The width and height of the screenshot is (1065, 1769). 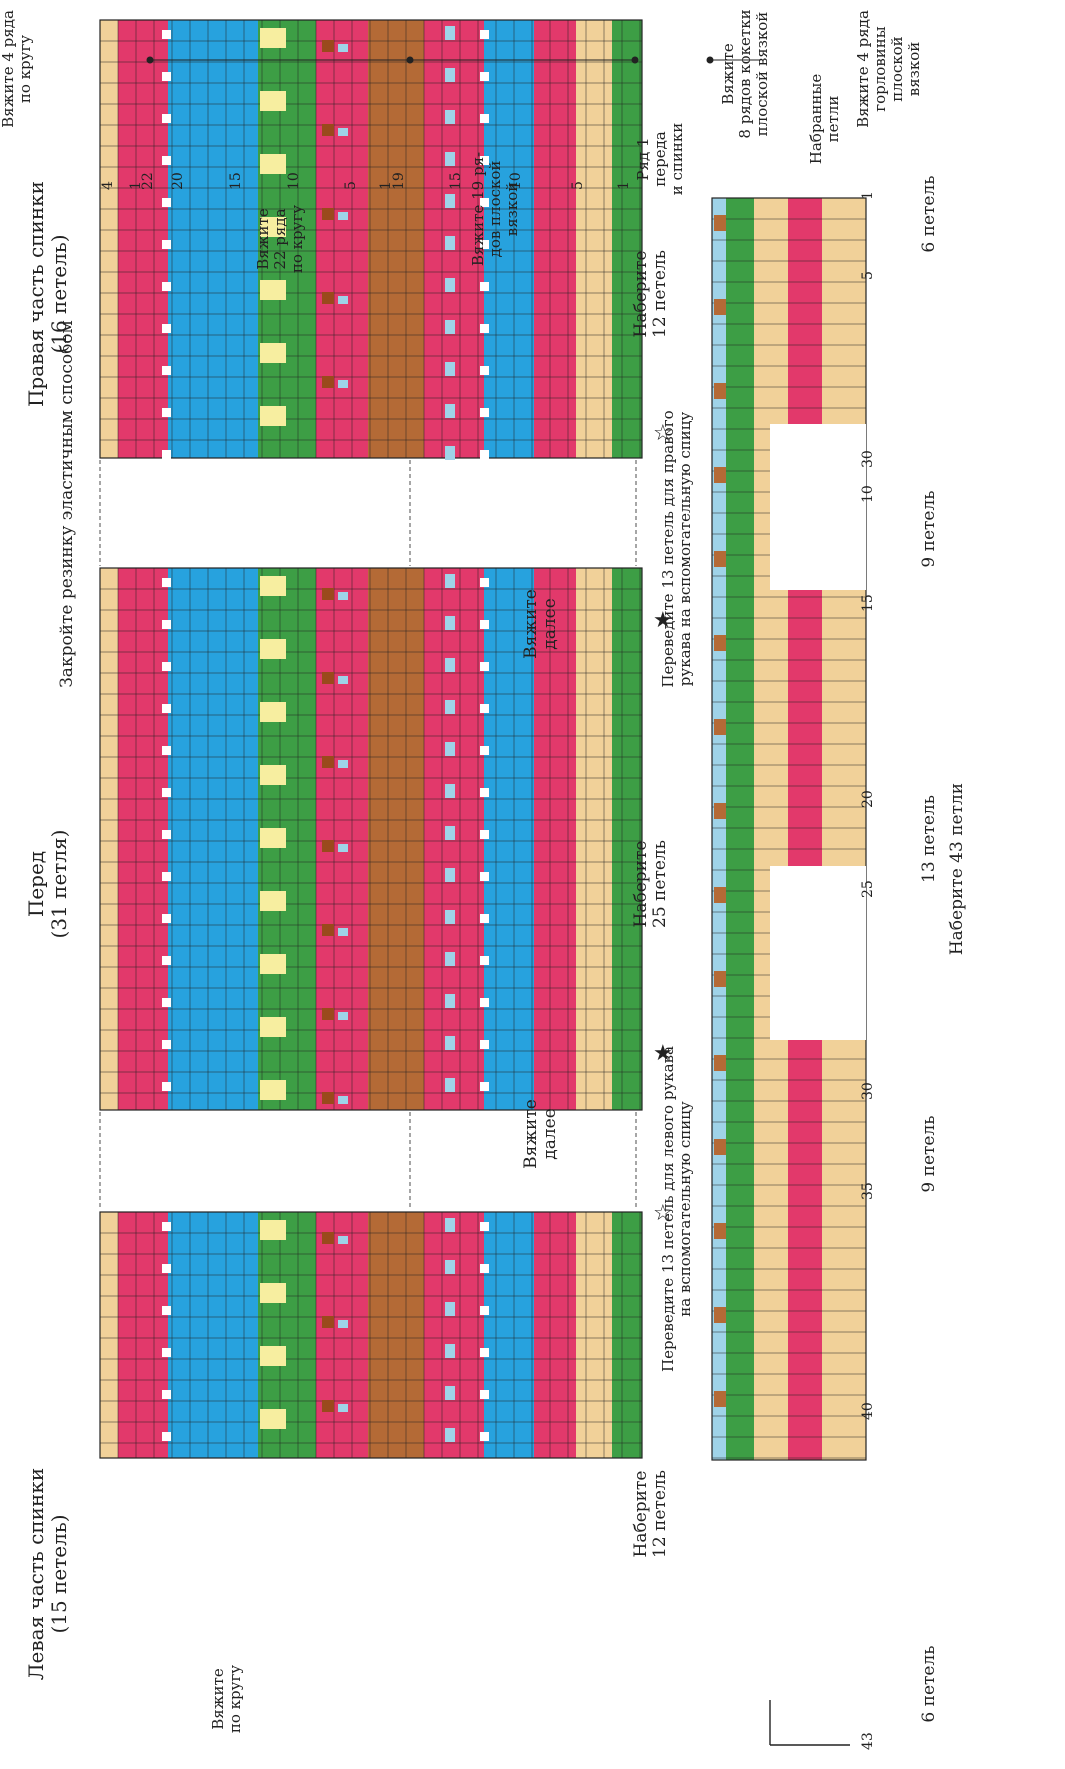 I want to click on star-filled: ★, so click(x=663, y=1053).